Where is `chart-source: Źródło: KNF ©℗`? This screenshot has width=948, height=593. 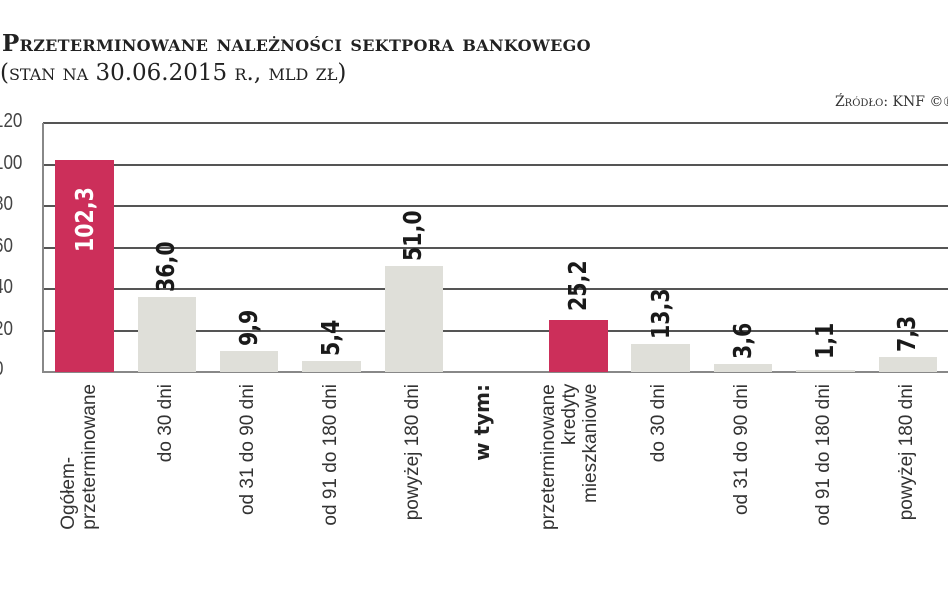 chart-source: Źródło: KNF ©℗ is located at coordinates (891, 102).